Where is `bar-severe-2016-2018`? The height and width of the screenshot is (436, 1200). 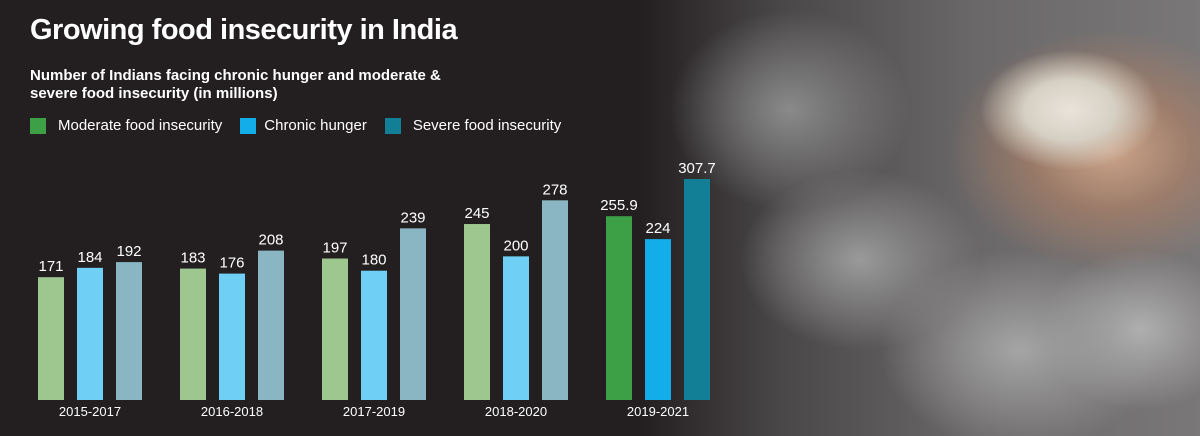
bar-severe-2016-2018 is located at coordinates (271, 325).